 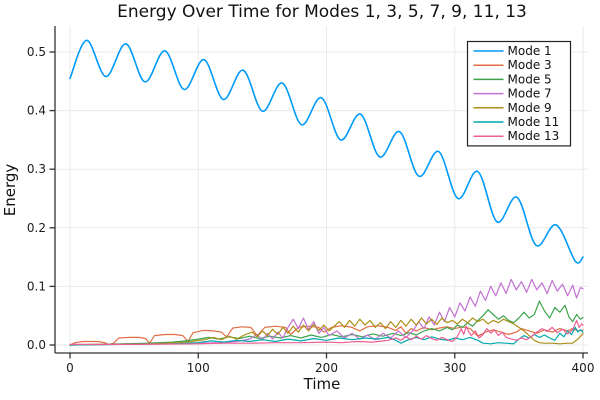 I want to click on y-tick-label-4: 0.4, so click(x=36, y=111).